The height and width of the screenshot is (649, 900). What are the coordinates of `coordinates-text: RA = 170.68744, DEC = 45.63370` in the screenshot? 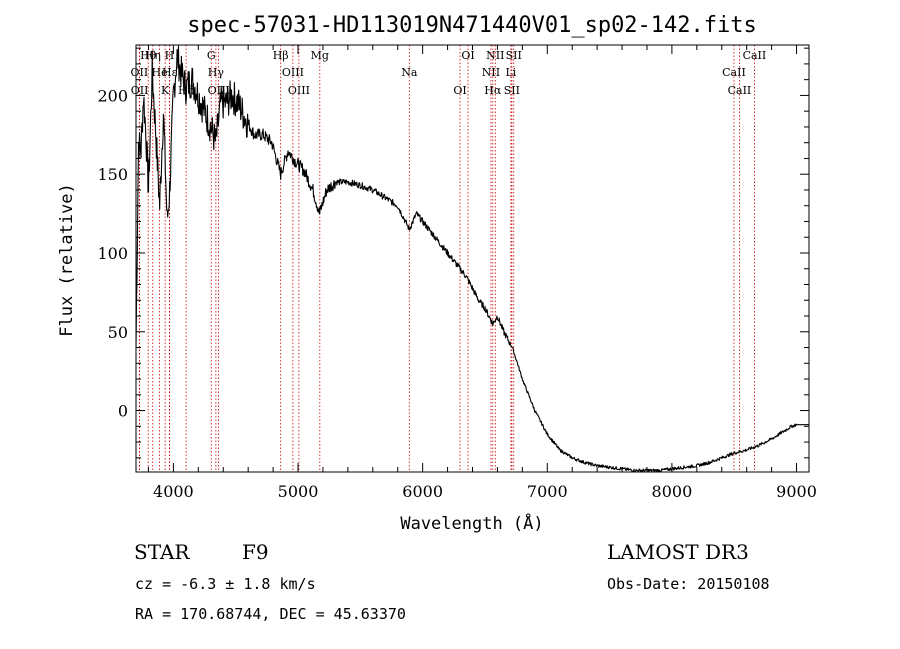 It's located at (270, 614).